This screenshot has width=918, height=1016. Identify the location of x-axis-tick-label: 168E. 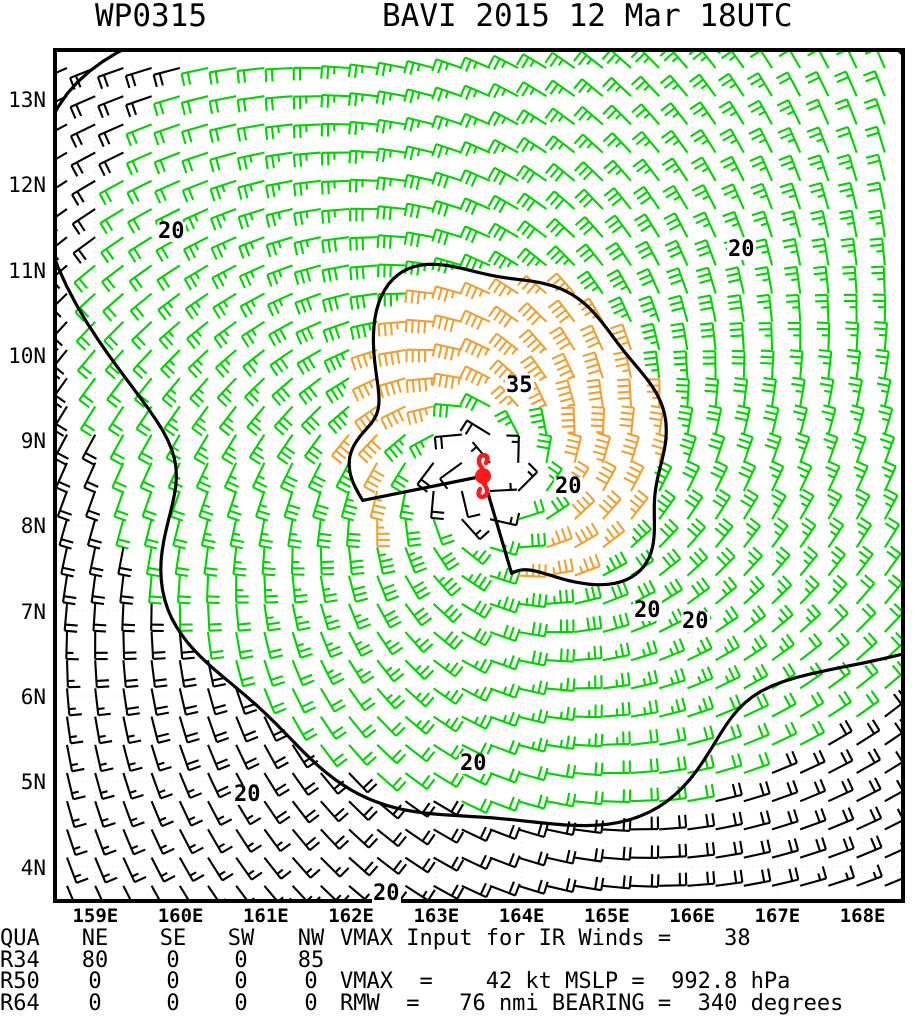
(863, 916).